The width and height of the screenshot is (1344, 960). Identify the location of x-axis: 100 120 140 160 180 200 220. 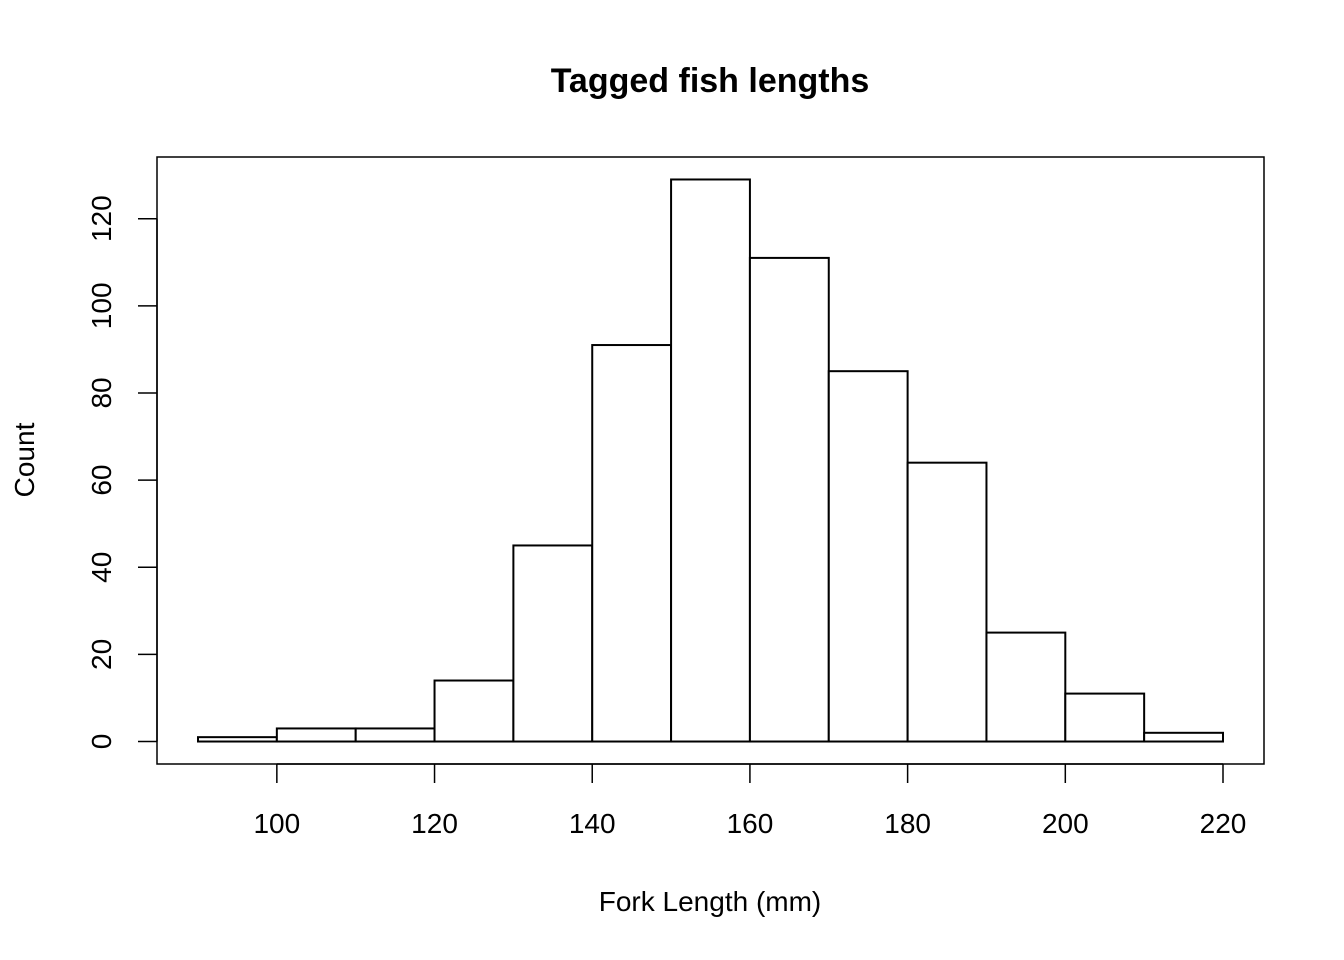
(750, 801).